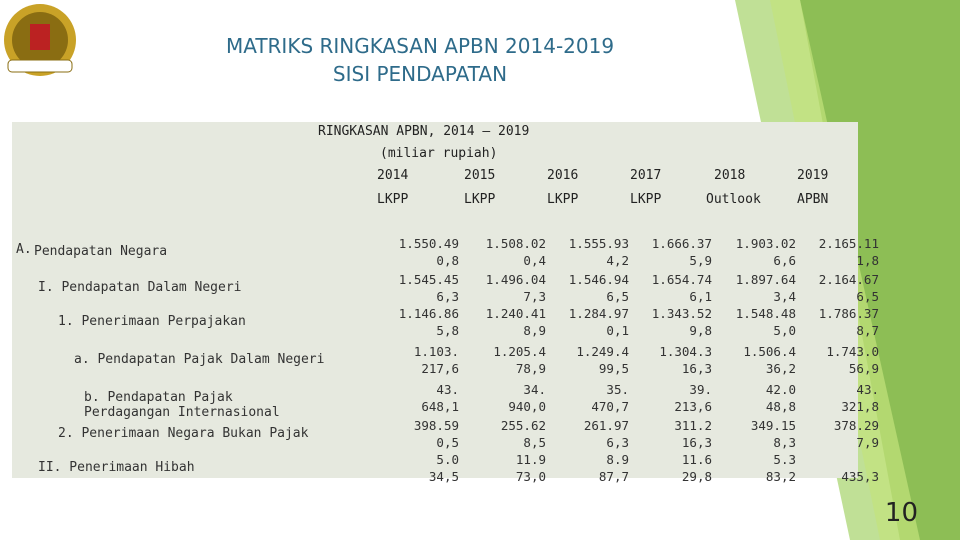 Image resolution: width=960 pixels, height=540 pixels. I want to click on value: 1.249.4, so click(602, 351).